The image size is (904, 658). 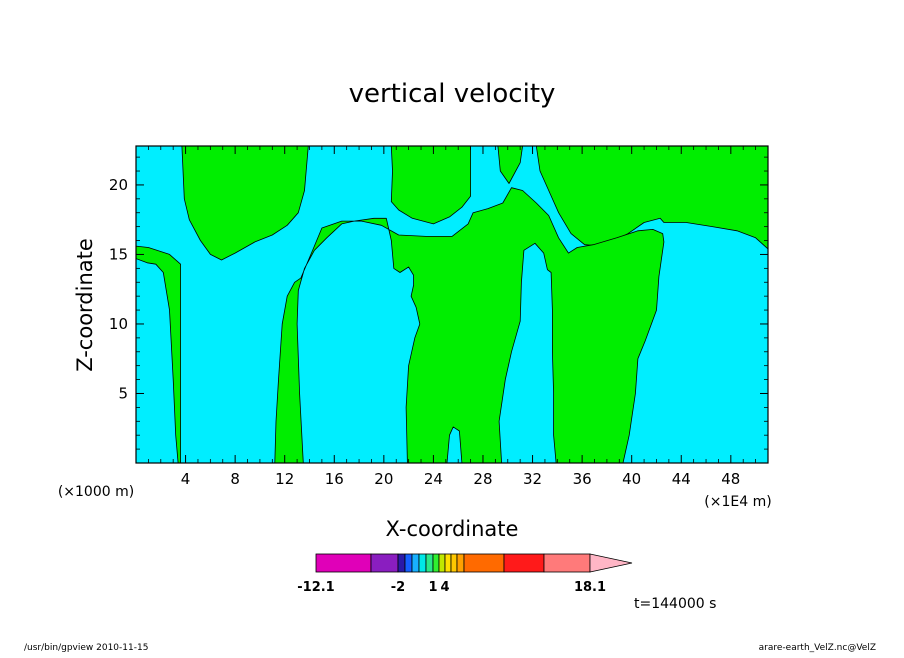 What do you see at coordinates (383, 479) in the screenshot?
I see `x-tick-label: 20` at bounding box center [383, 479].